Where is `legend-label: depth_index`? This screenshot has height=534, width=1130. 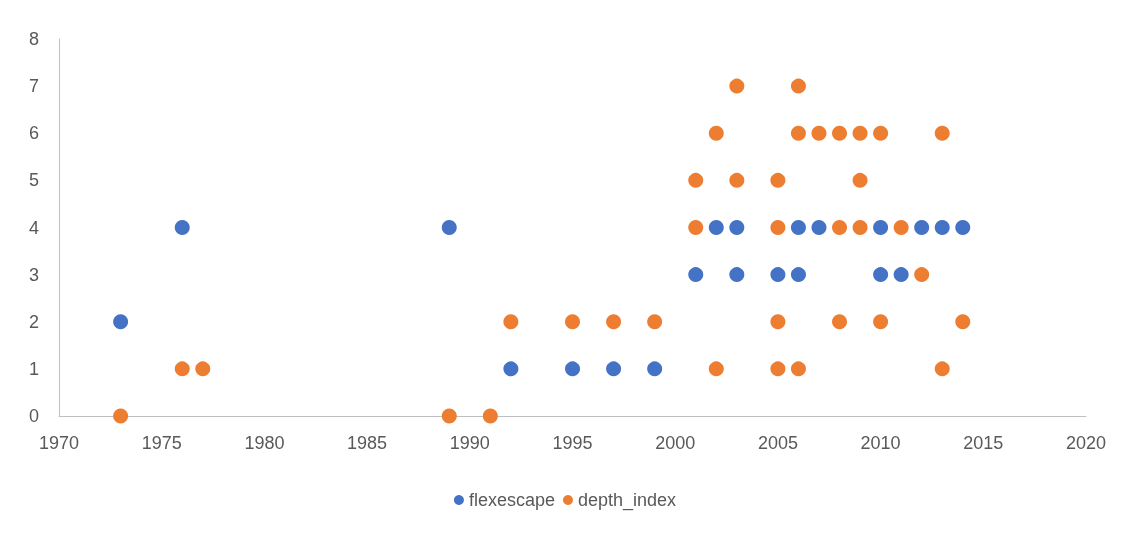 legend-label: depth_index is located at coordinates (627, 500).